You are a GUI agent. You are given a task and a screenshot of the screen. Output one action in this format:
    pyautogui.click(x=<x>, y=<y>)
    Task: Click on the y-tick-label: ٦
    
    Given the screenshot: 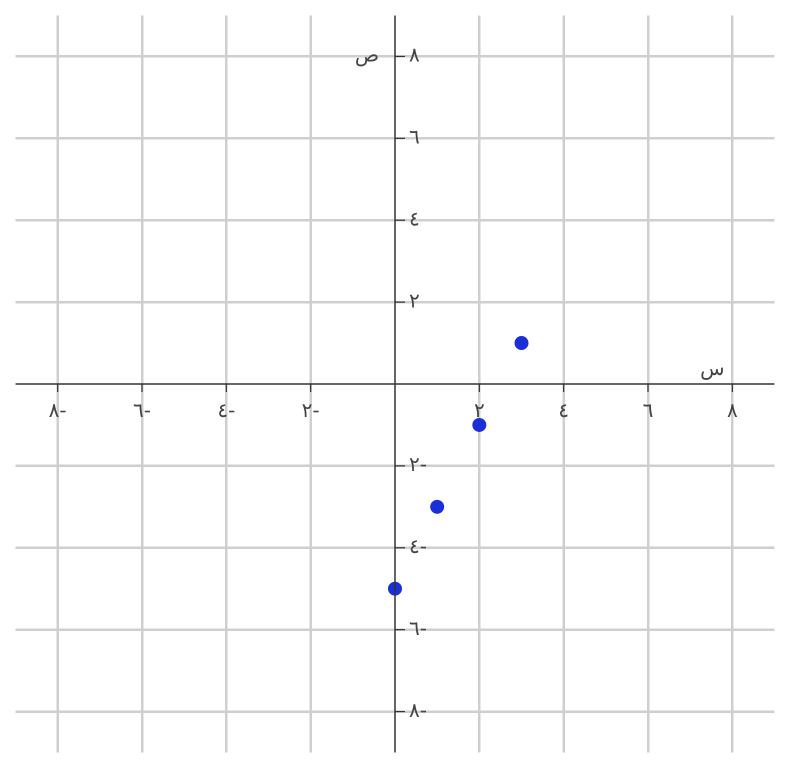 What is the action you would take?
    pyautogui.click(x=414, y=136)
    